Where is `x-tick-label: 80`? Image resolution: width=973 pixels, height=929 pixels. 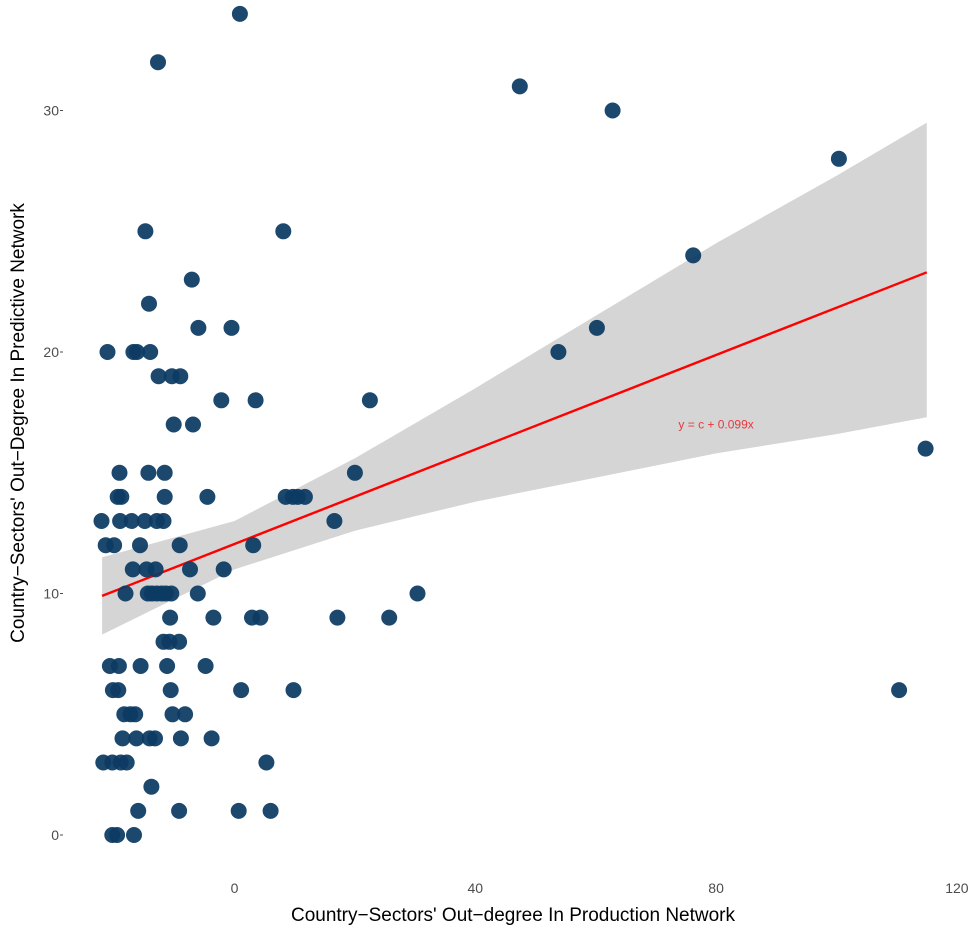
x-tick-label: 80 is located at coordinates (716, 888).